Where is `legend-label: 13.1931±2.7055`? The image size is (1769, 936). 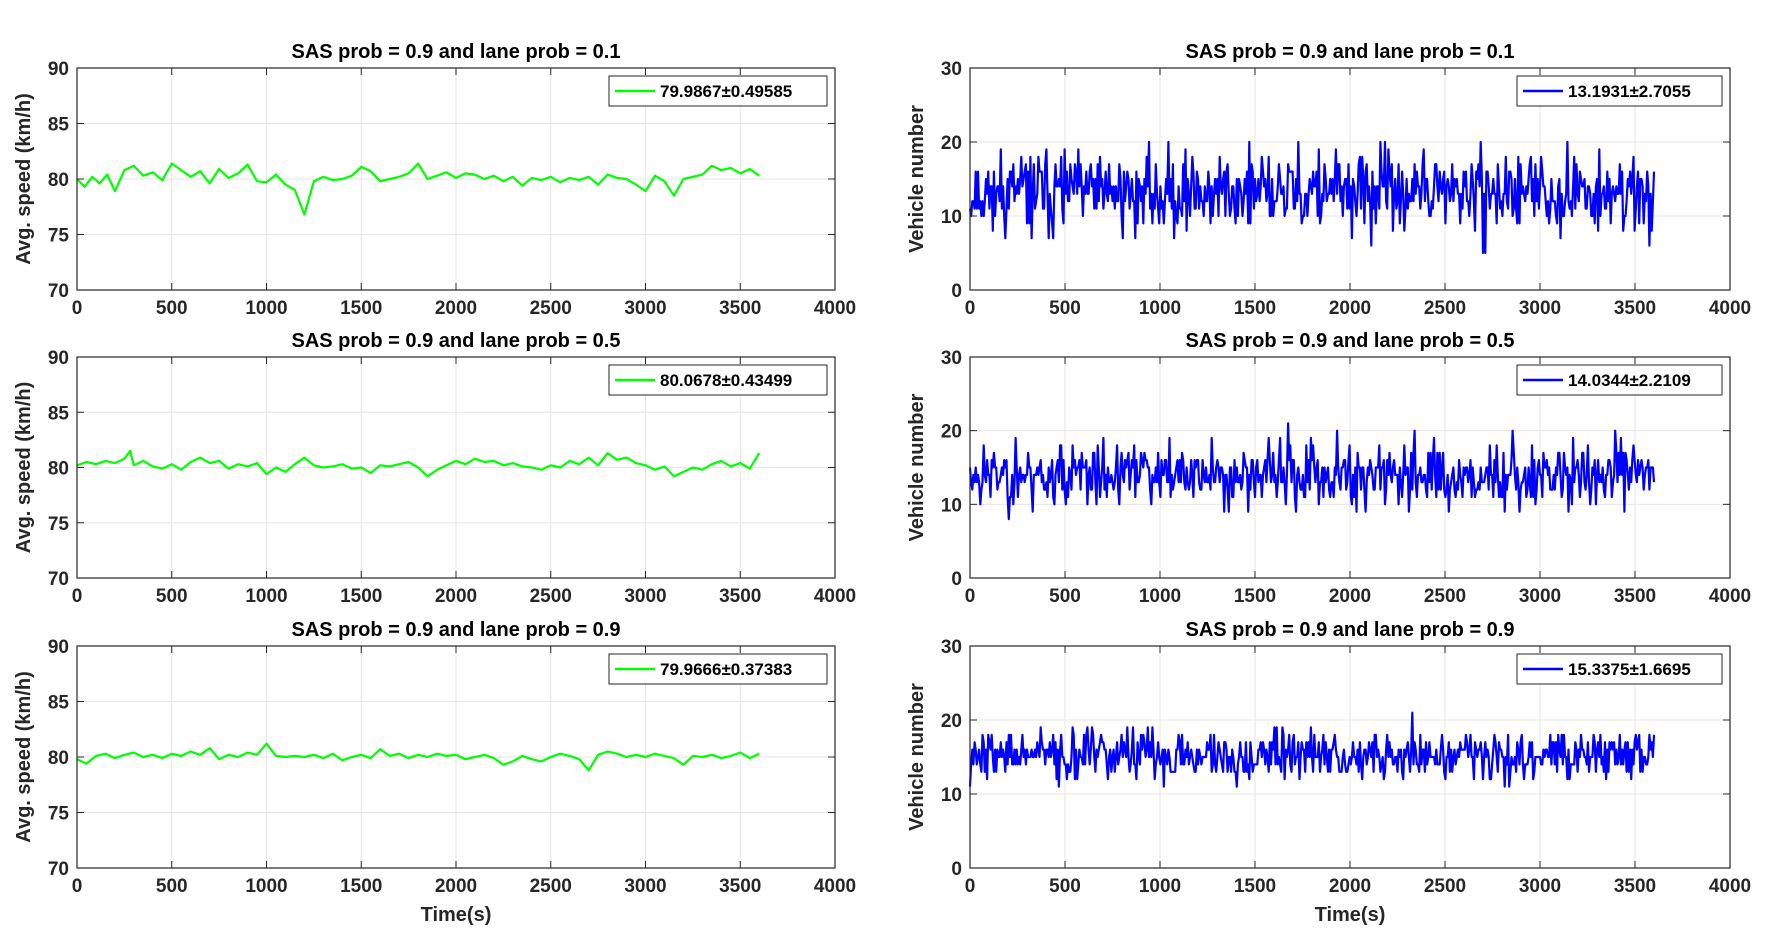
legend-label: 13.1931±2.7055 is located at coordinates (1629, 91).